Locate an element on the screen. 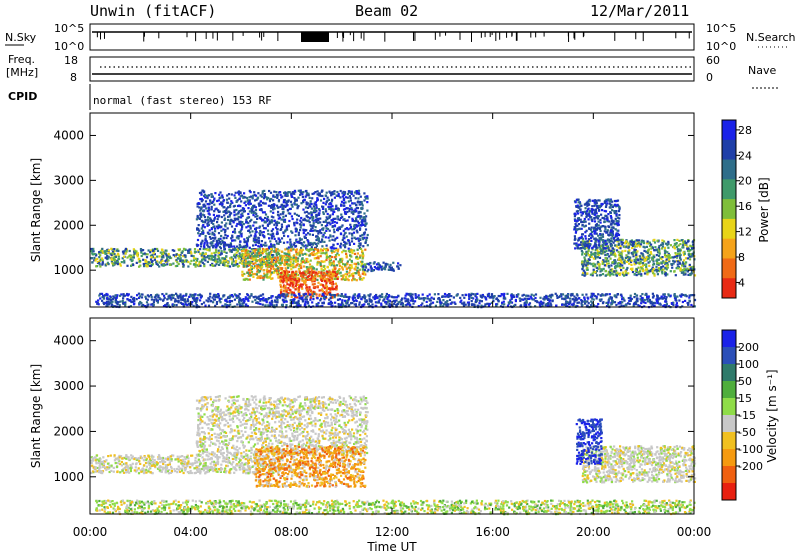  freq-label-line2: [MHz] is located at coordinates (22, 72).